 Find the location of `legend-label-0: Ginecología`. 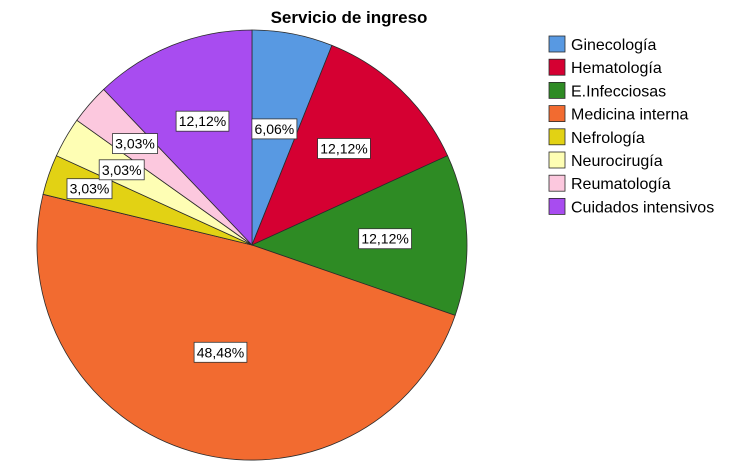

legend-label-0: Ginecología is located at coordinates (613, 45).